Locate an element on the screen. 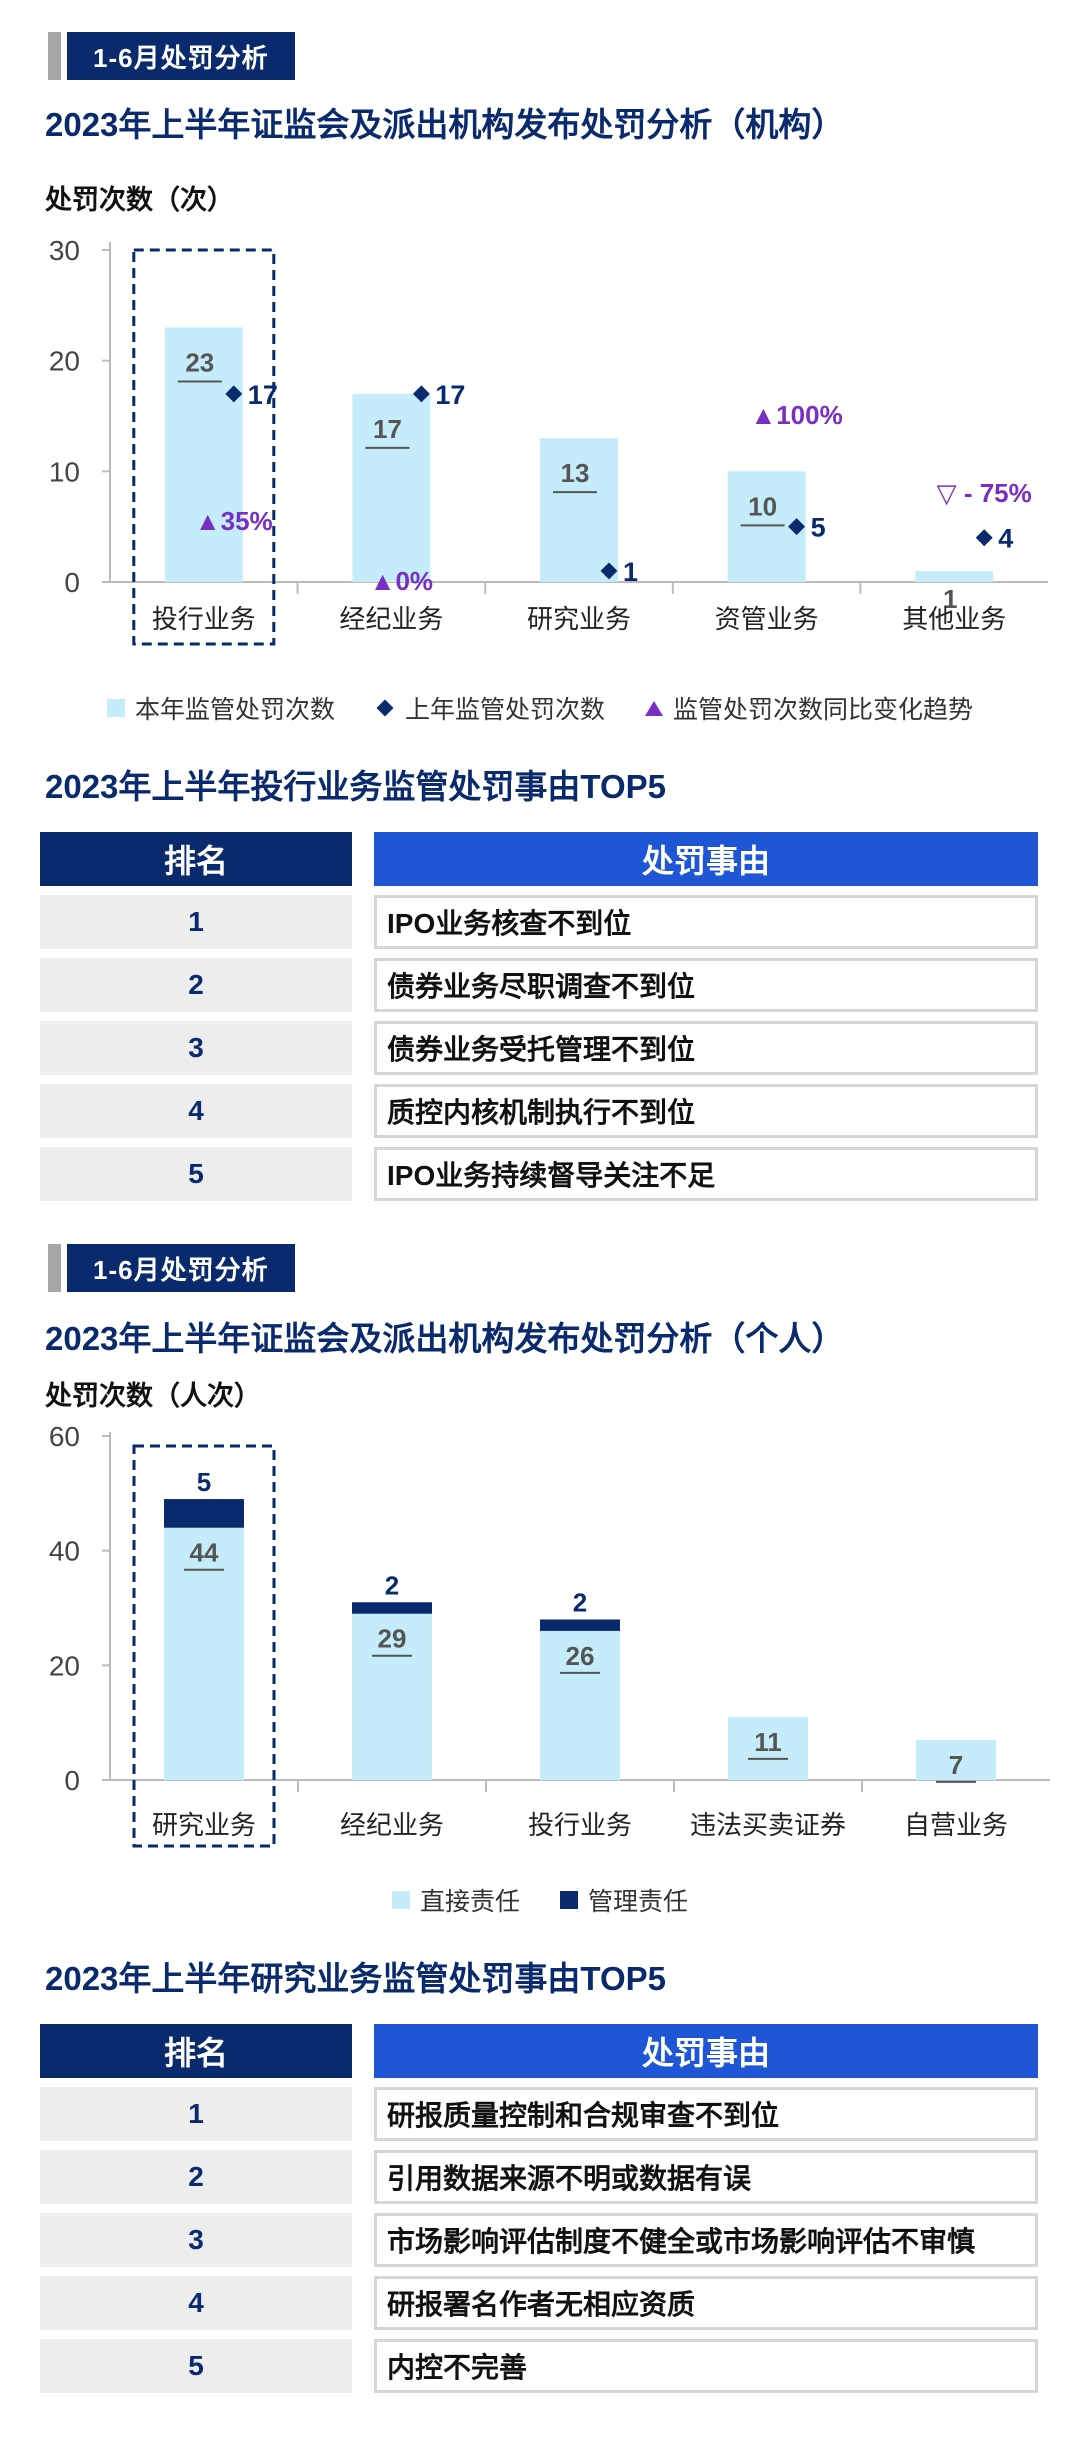 Image resolution: width=1080 pixels, height=2444 pixels. legend-bar-swatch is located at coordinates (115, 708).